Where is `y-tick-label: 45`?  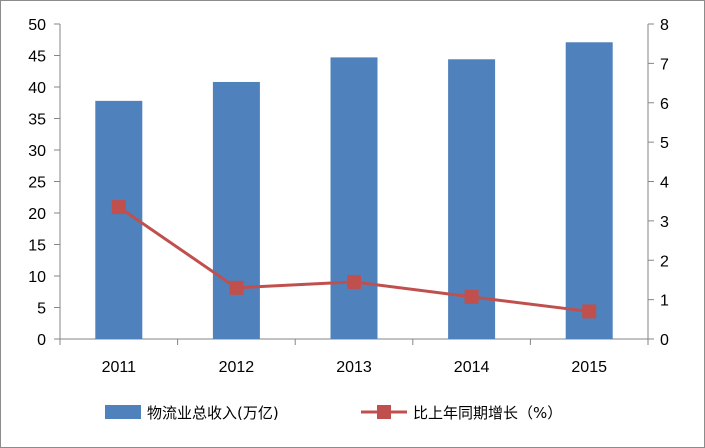
y-tick-label: 45 is located at coordinates (37, 57).